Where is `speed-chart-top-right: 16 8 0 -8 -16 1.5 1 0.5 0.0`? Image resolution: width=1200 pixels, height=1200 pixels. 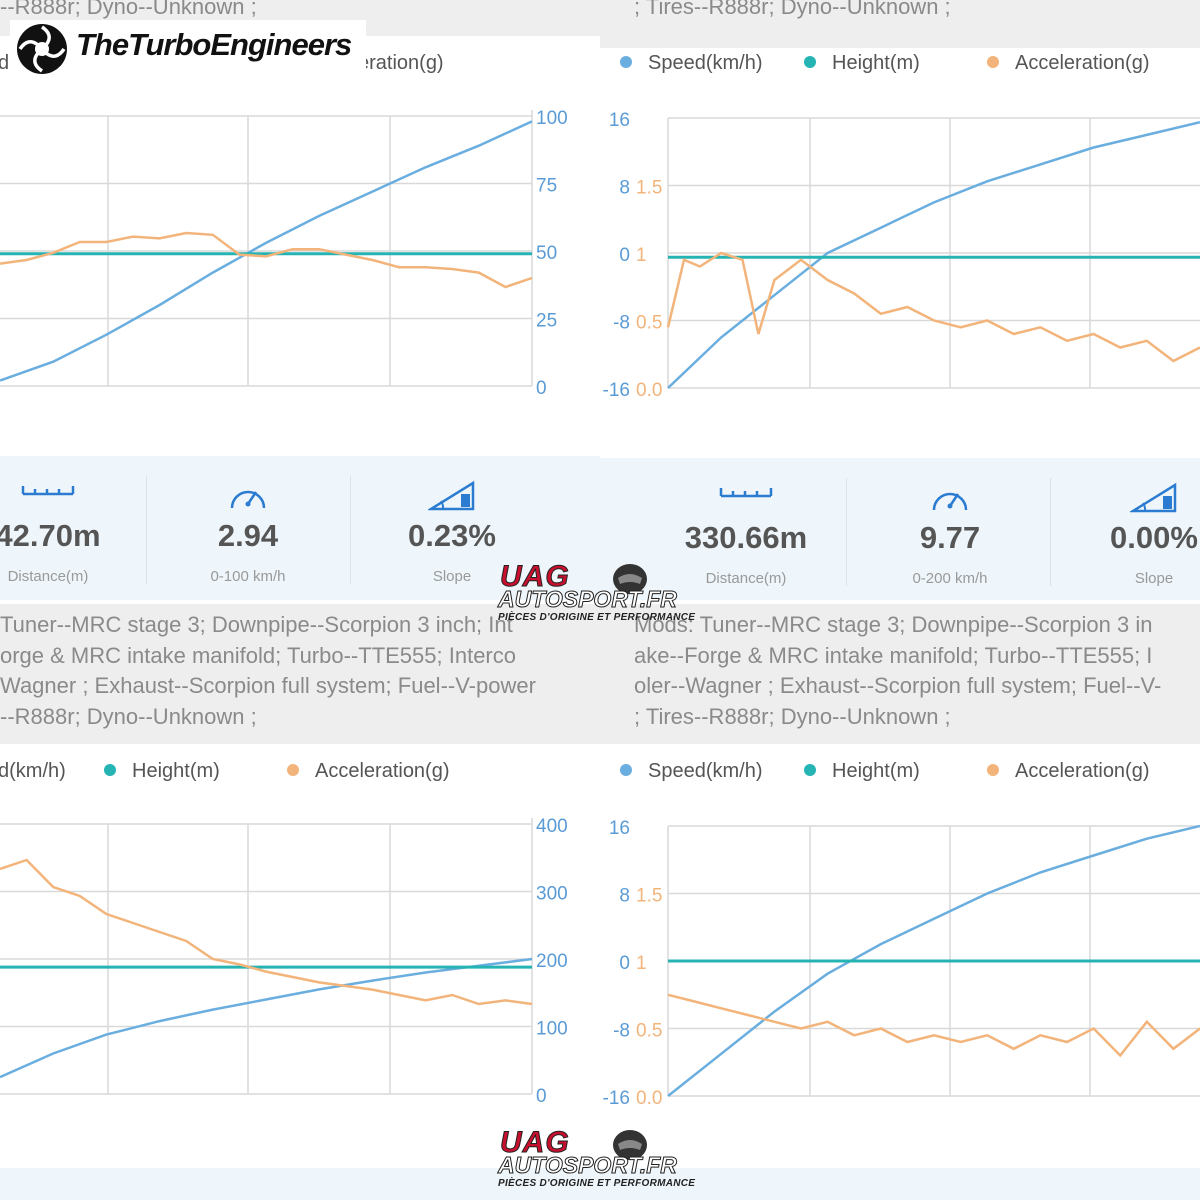
speed-chart-top-right: 16 8 0 -8 -16 1.5 1 0.5 0.0 is located at coordinates (901, 255).